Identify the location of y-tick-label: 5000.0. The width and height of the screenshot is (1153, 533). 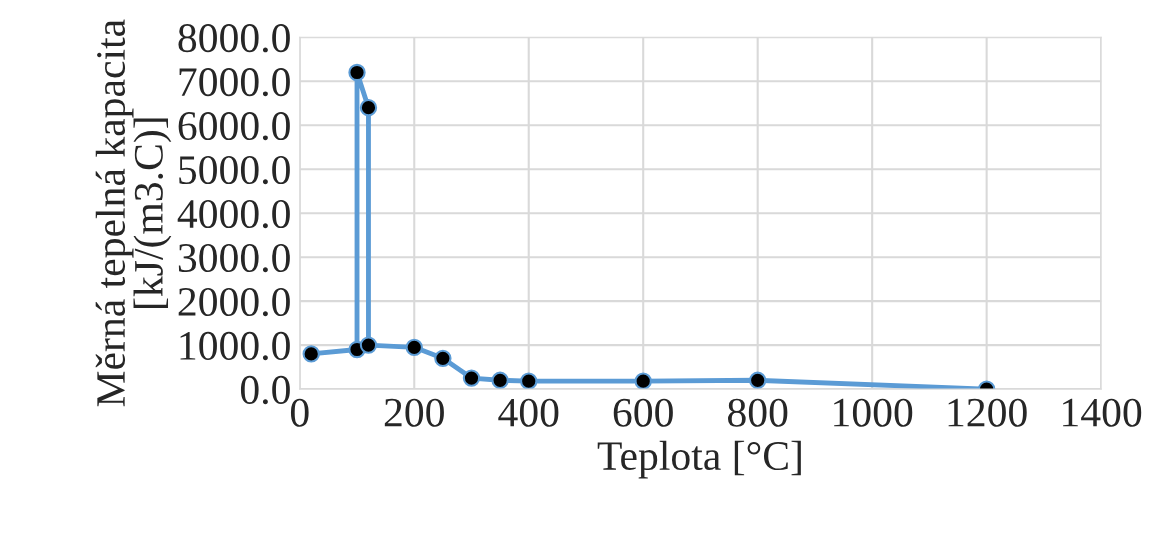
(234, 170).